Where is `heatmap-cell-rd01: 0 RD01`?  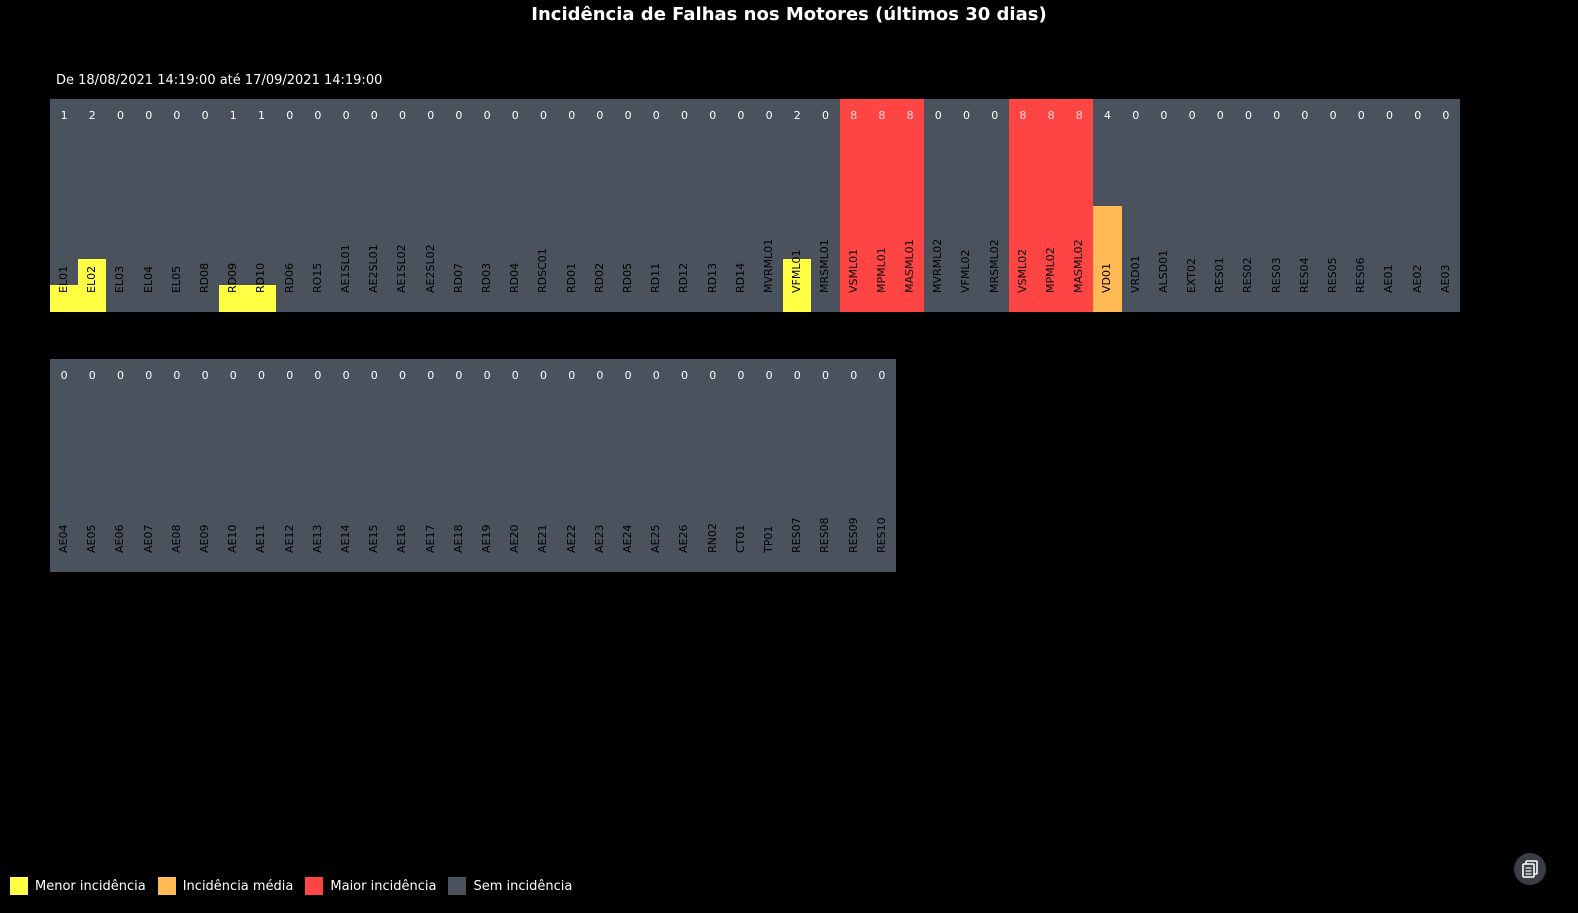 heatmap-cell-rd01: 0 RD01 is located at coordinates (572, 205).